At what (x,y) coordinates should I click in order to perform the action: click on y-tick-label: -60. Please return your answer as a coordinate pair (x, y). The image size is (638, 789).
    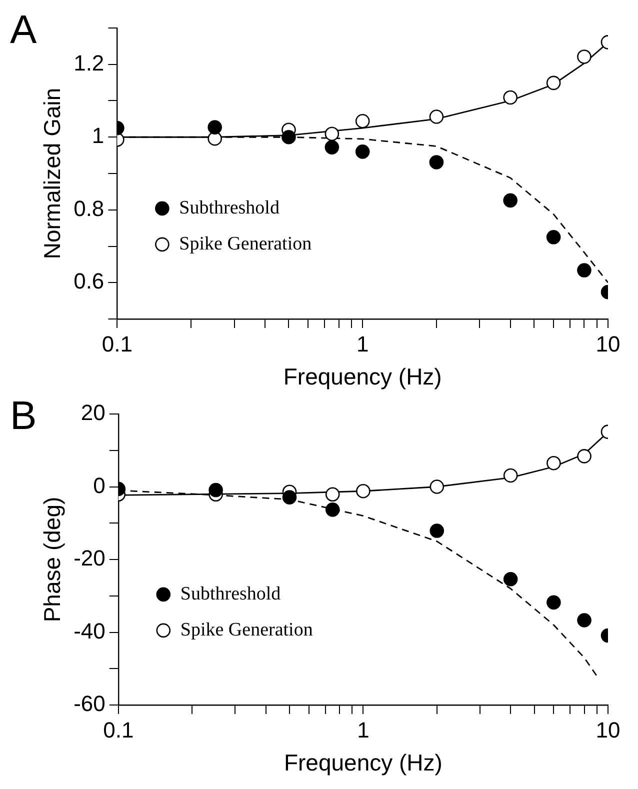
    Looking at the image, I should click on (90, 703).